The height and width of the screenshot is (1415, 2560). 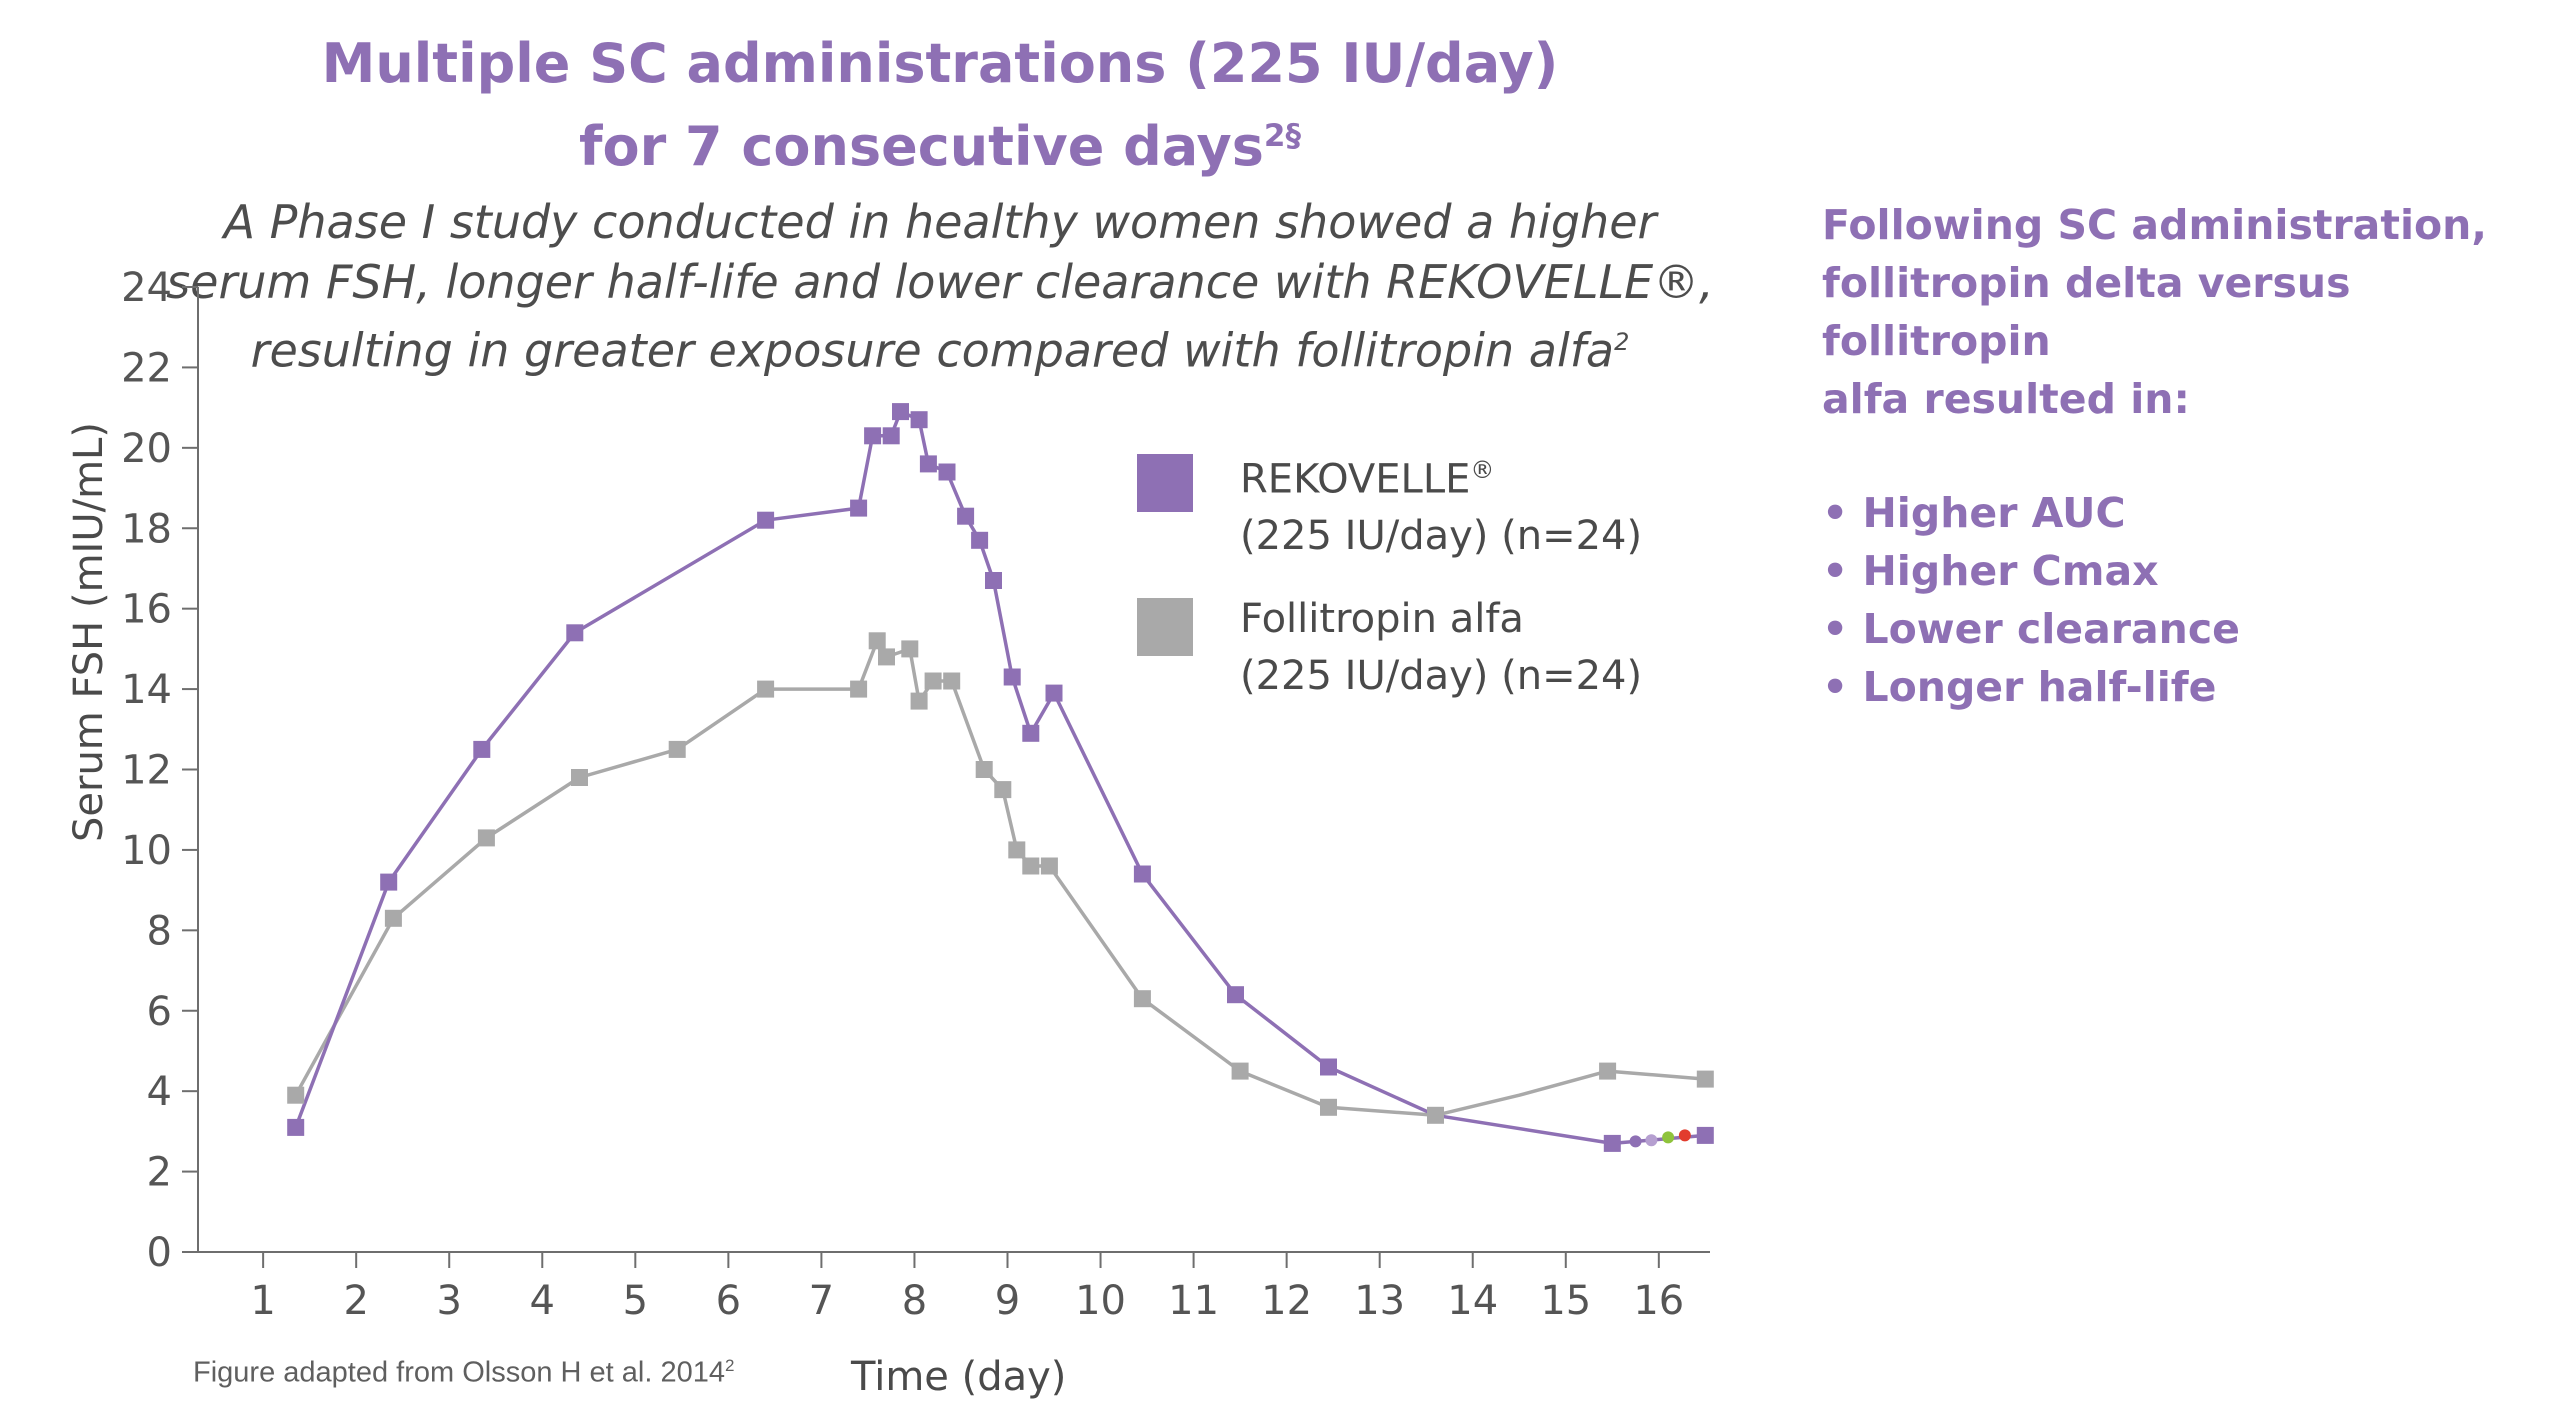 I want to click on side-bullet: • Lower clearance, so click(x=2031, y=629).